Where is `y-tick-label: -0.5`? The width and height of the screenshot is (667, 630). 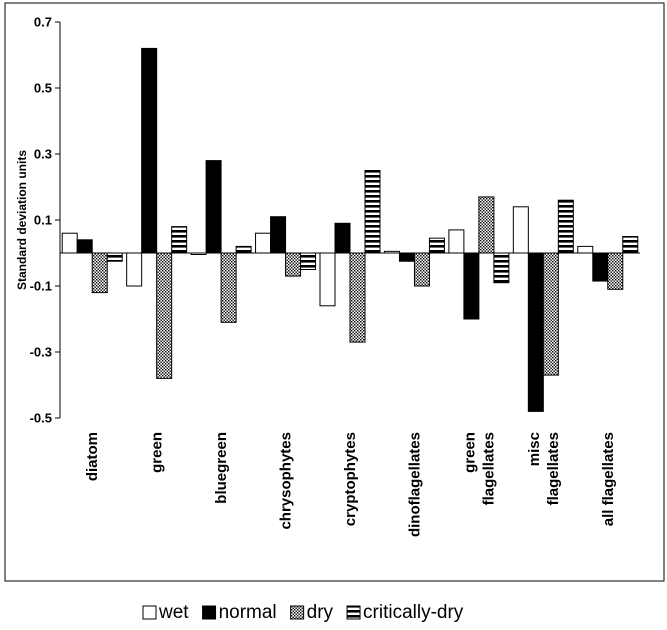 y-tick-label: -0.5 is located at coordinates (41, 418).